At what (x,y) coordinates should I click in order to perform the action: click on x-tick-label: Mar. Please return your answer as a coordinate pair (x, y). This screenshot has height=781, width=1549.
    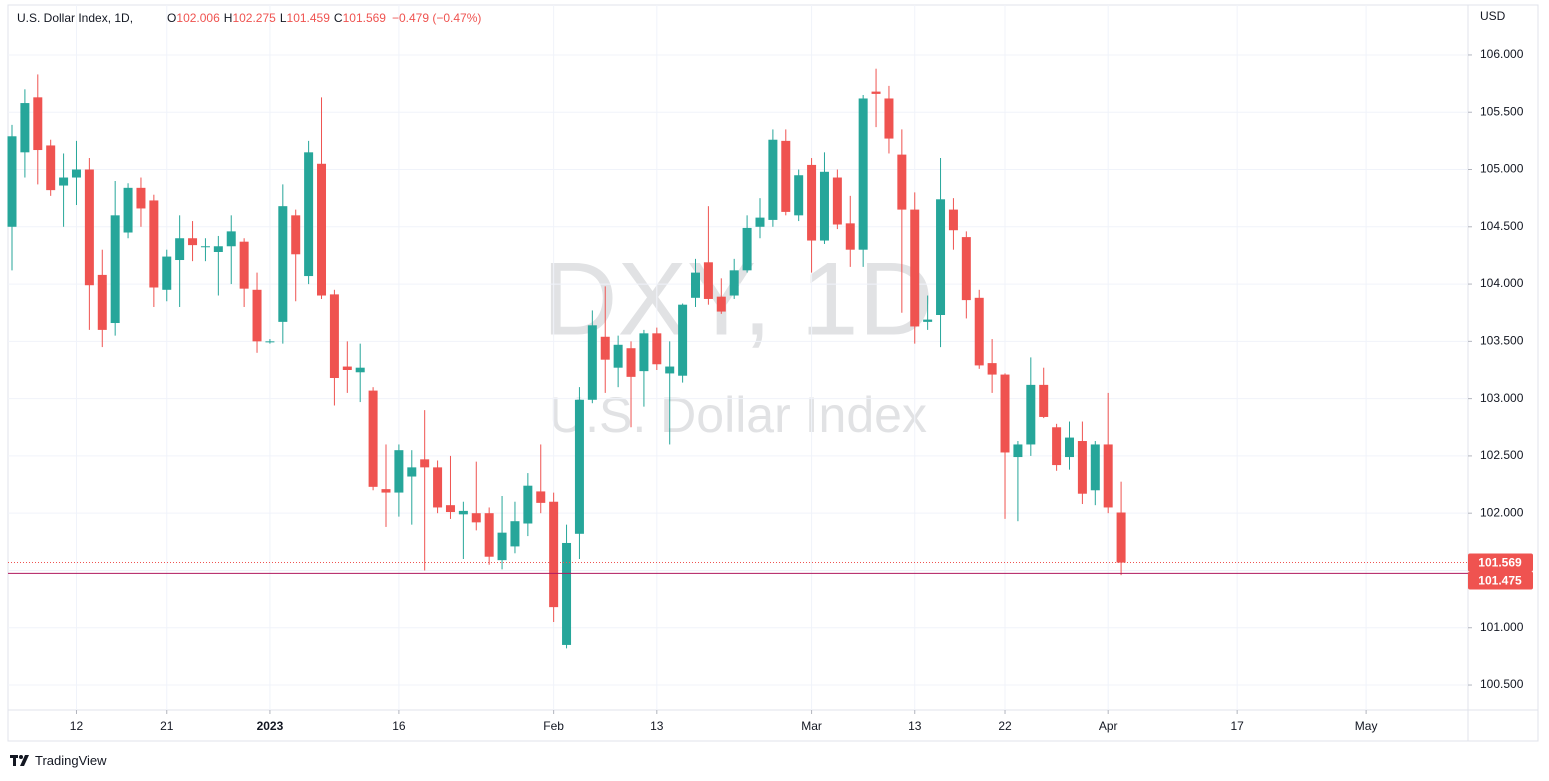
    Looking at the image, I should click on (811, 726).